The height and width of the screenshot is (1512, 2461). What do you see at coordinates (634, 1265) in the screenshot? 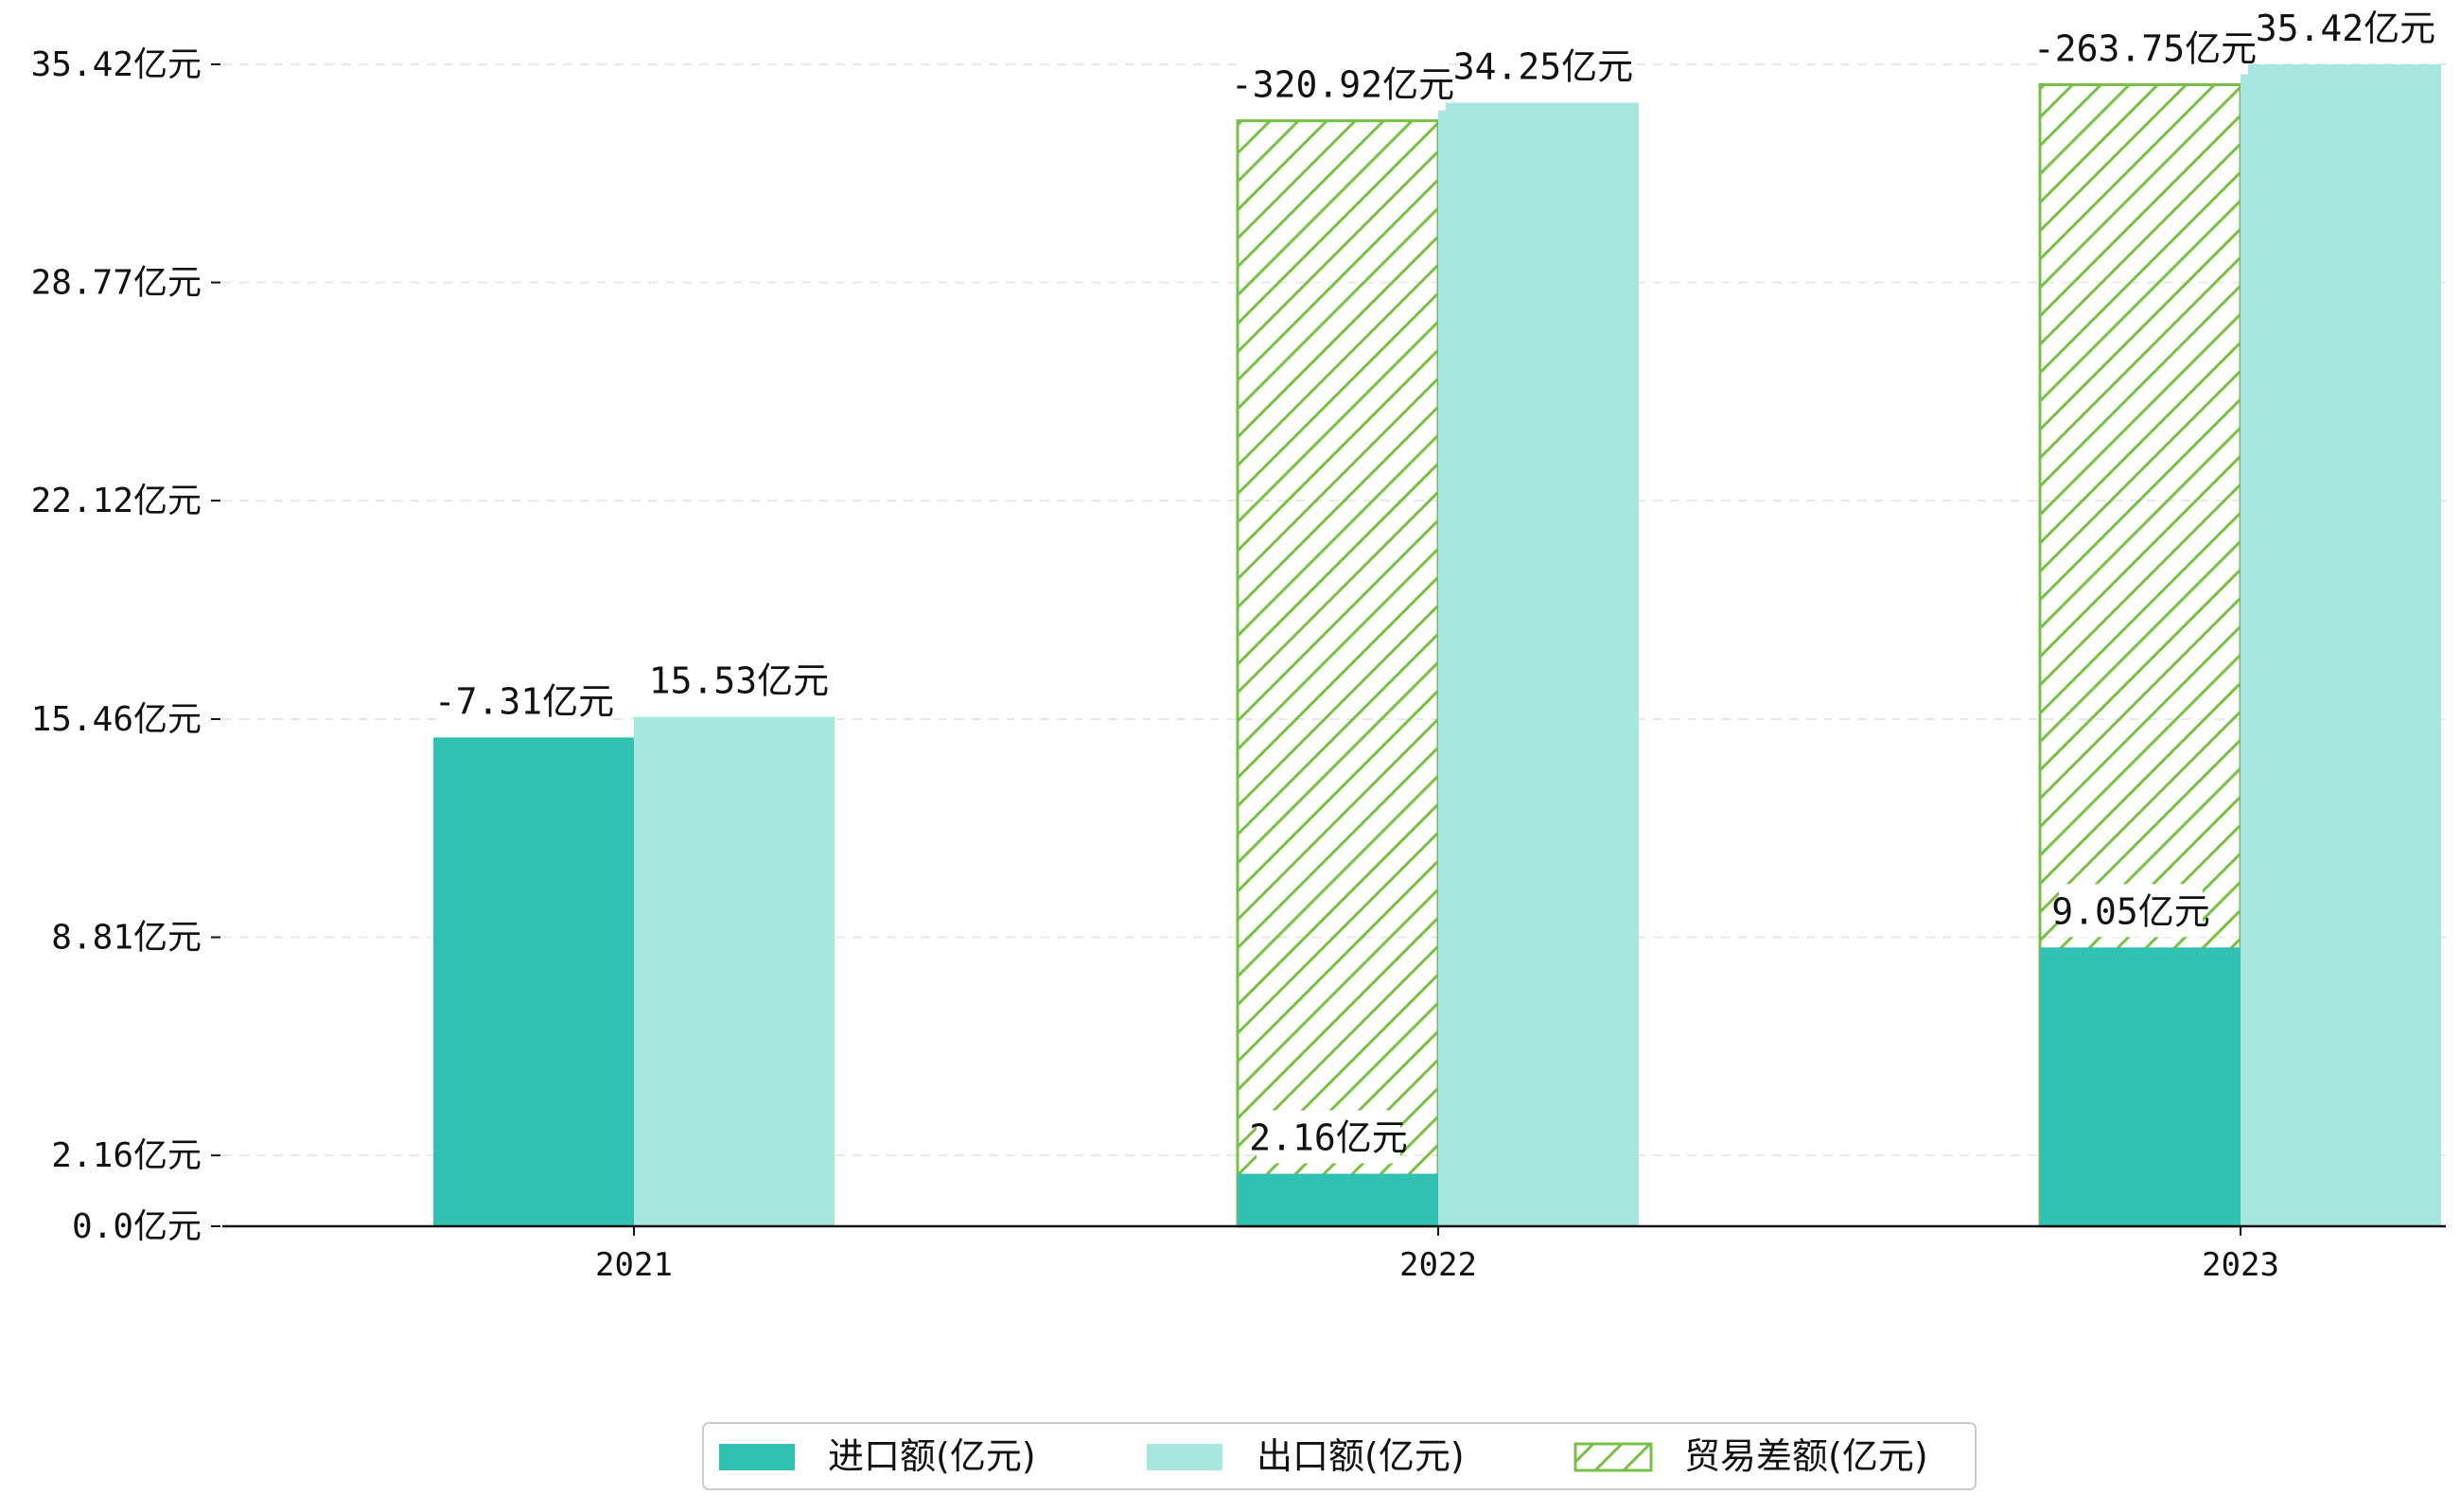
I see `x-tick-label: 2021` at bounding box center [634, 1265].